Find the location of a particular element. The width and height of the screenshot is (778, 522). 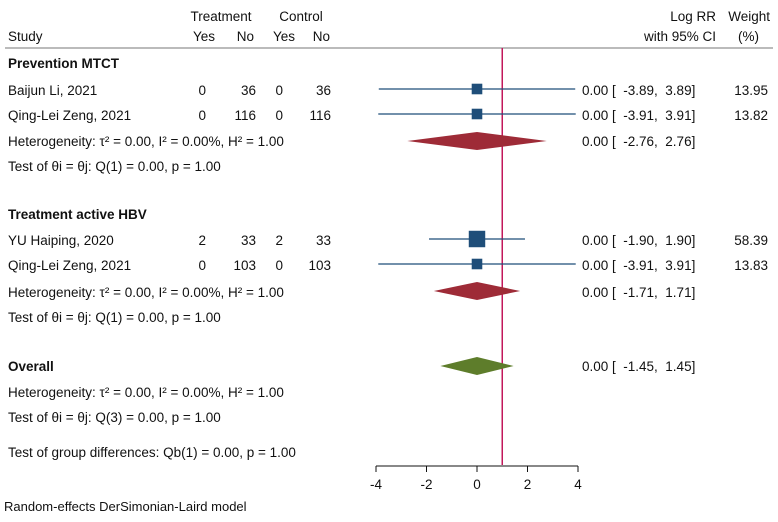

treatment-no-count: 116 is located at coordinates (245, 115).